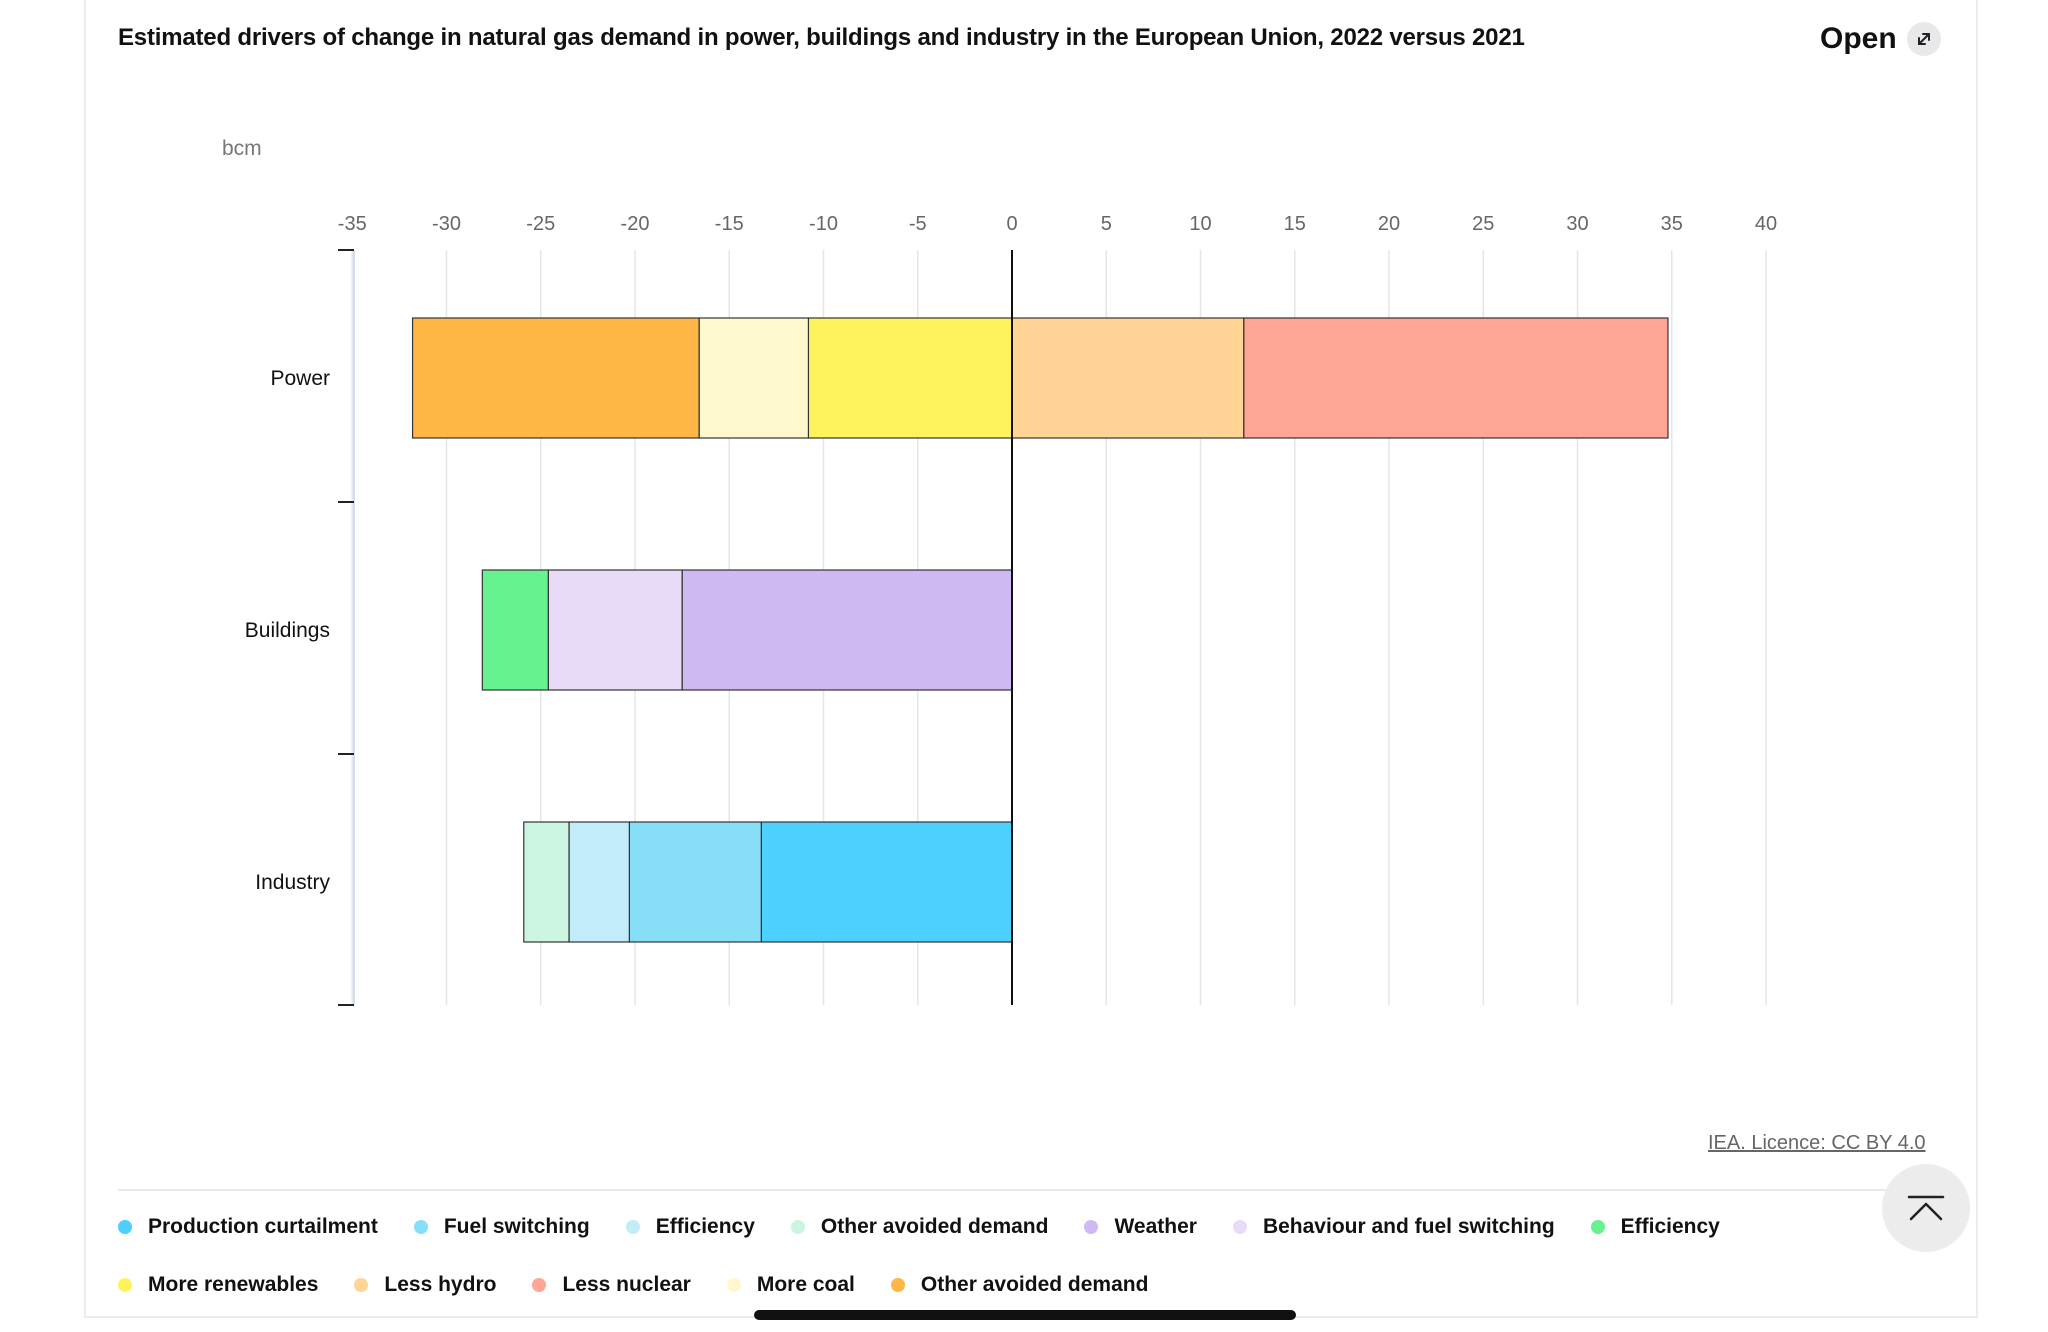  I want to click on legend-item: More coal, so click(790, 1285).